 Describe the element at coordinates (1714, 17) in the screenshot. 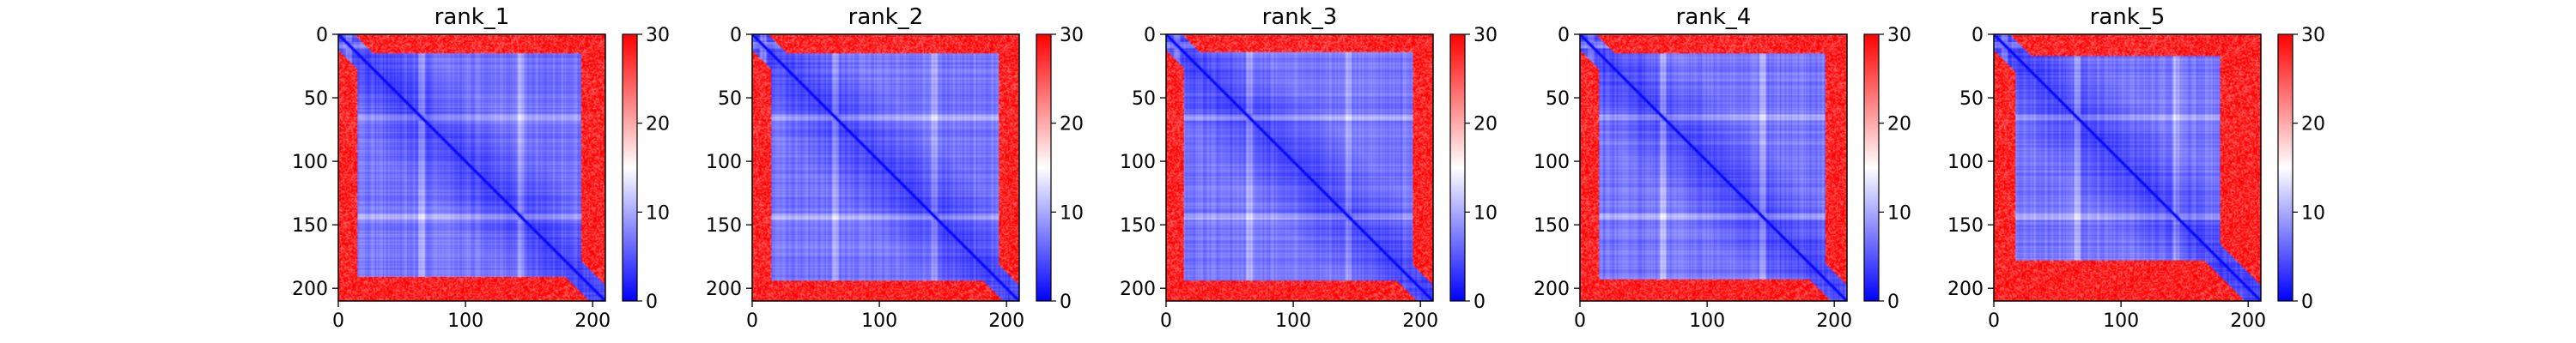

I see `panel-title: rank_4` at that location.